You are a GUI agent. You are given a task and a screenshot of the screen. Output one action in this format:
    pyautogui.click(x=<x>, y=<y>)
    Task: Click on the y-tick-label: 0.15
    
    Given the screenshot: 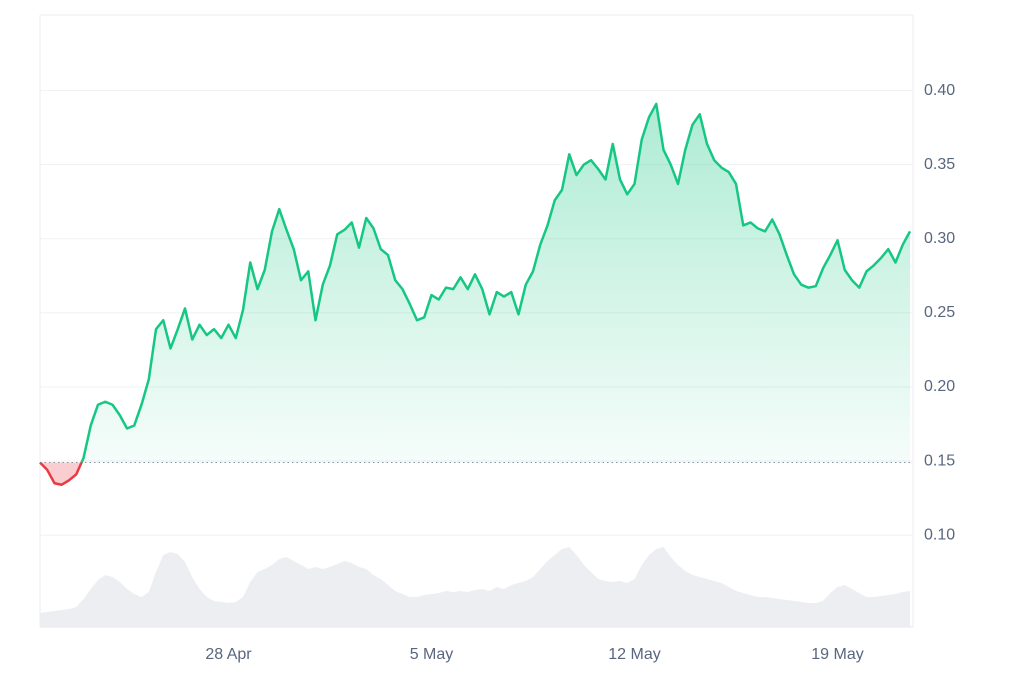 What is the action you would take?
    pyautogui.click(x=939, y=460)
    